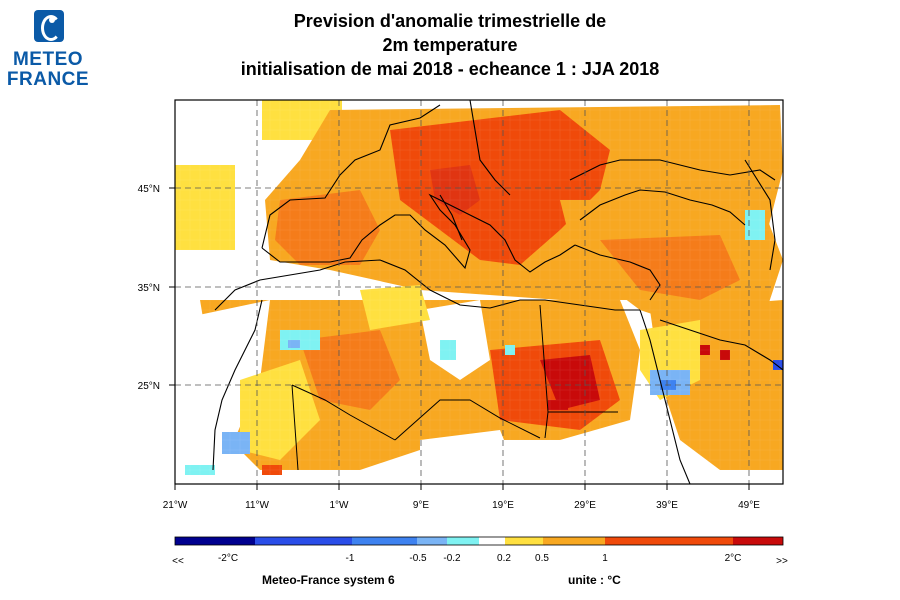 Image resolution: width=900 pixels, height=600 pixels. I want to click on lon-tick-label: 21°W, so click(175, 505).